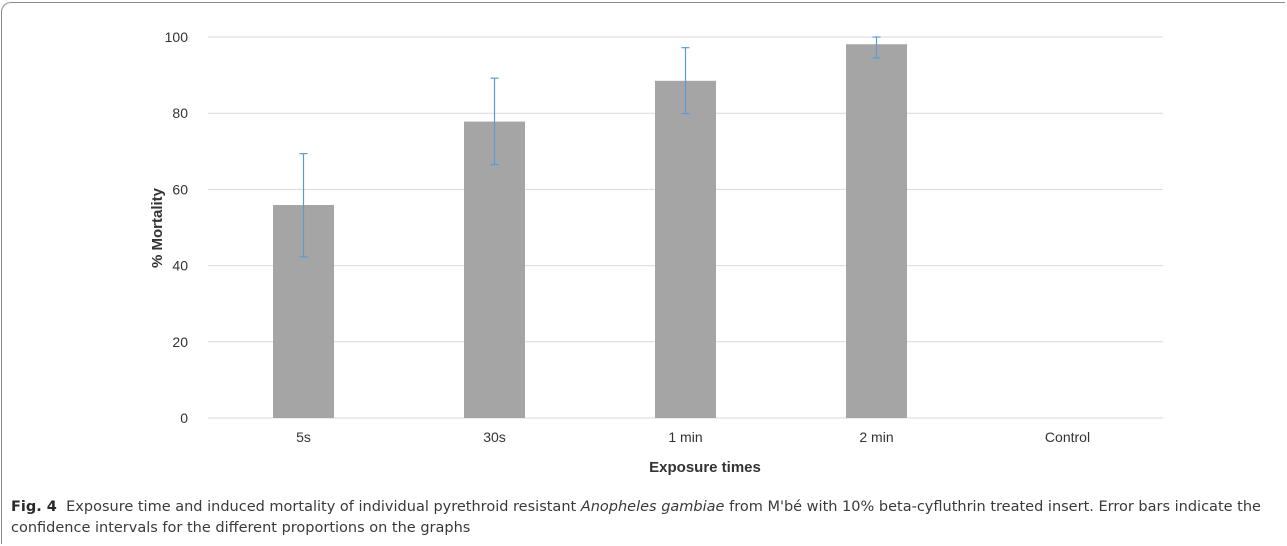 The width and height of the screenshot is (1287, 546). What do you see at coordinates (180, 189) in the screenshot?
I see `y-tick-label: 60` at bounding box center [180, 189].